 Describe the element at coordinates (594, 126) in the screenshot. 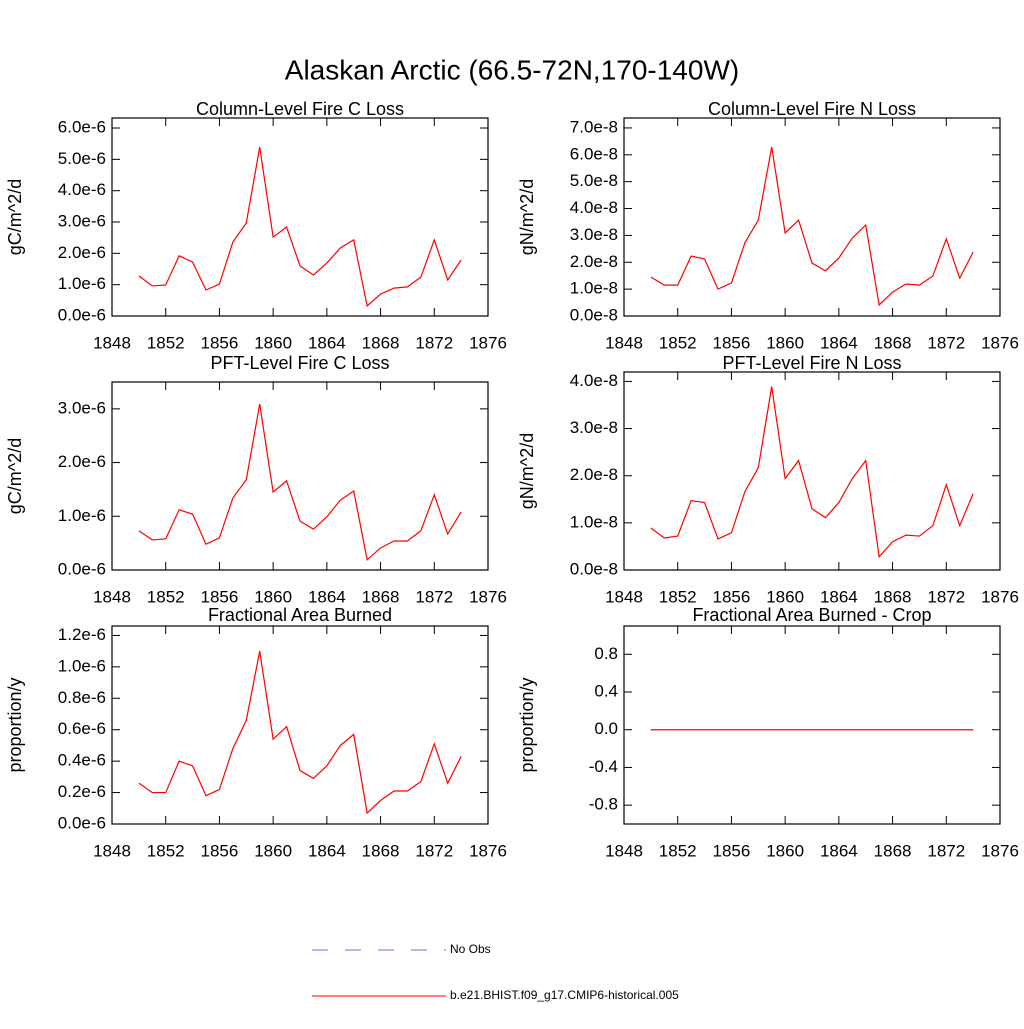

I see `y-tick-label: 7.0e-8` at that location.